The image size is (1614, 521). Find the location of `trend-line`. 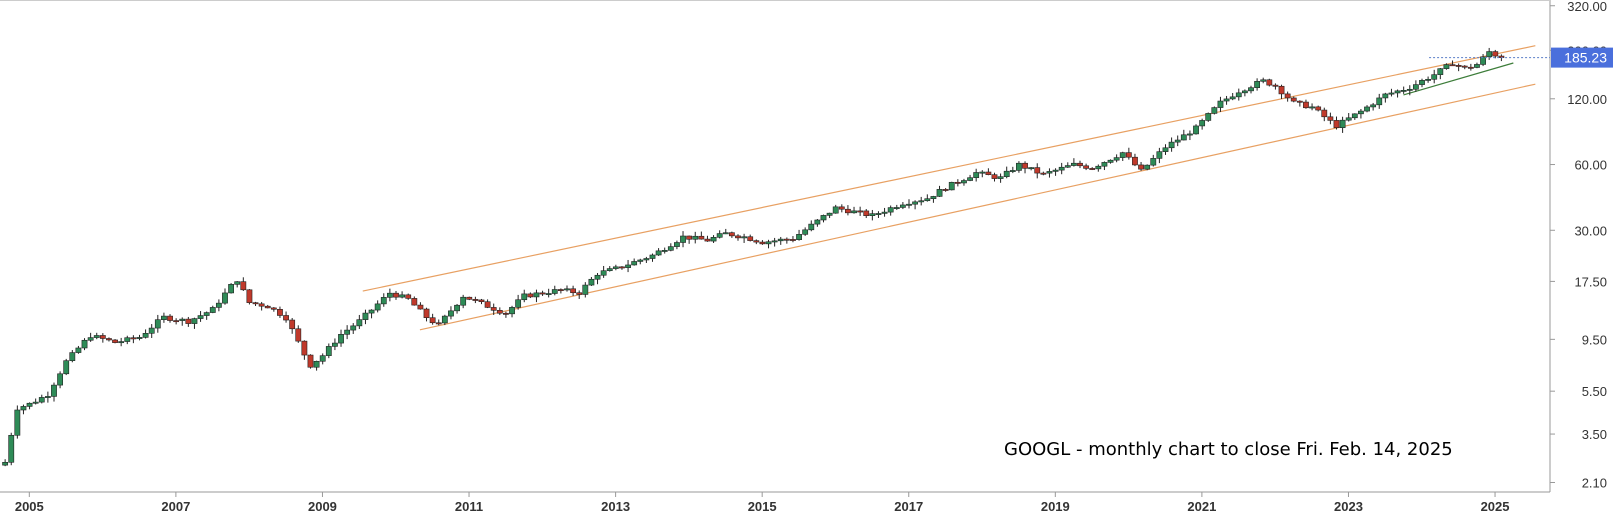

trend-line is located at coordinates (1458, 79).